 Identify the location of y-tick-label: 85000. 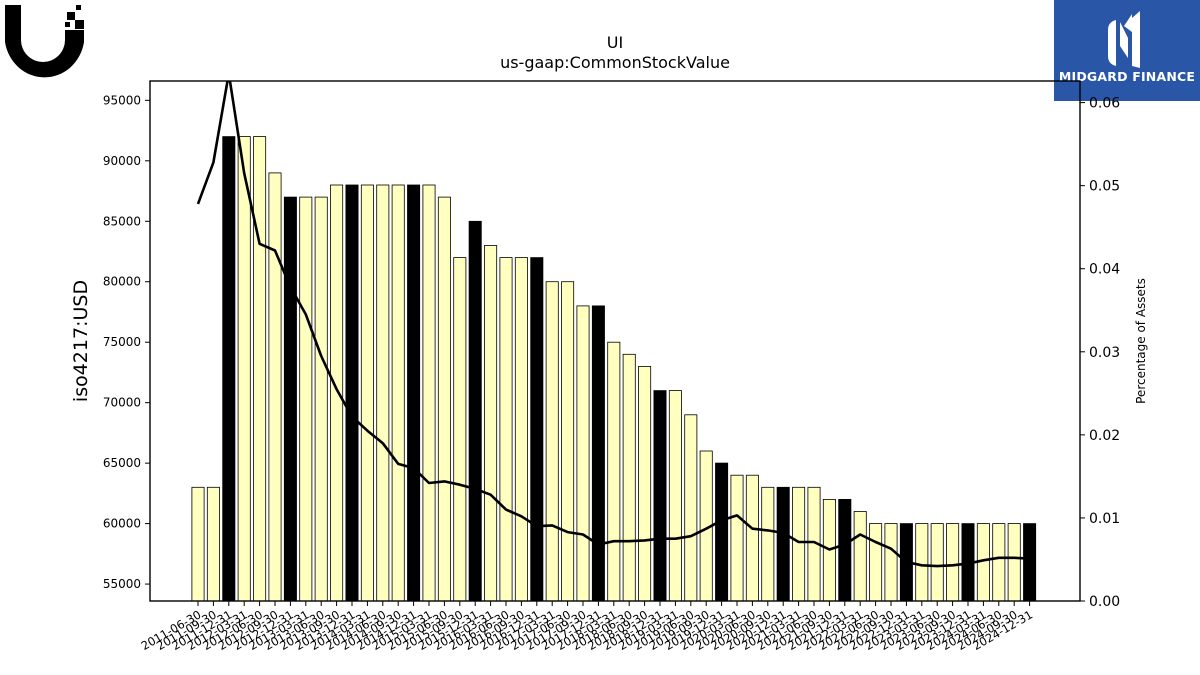
(122, 221).